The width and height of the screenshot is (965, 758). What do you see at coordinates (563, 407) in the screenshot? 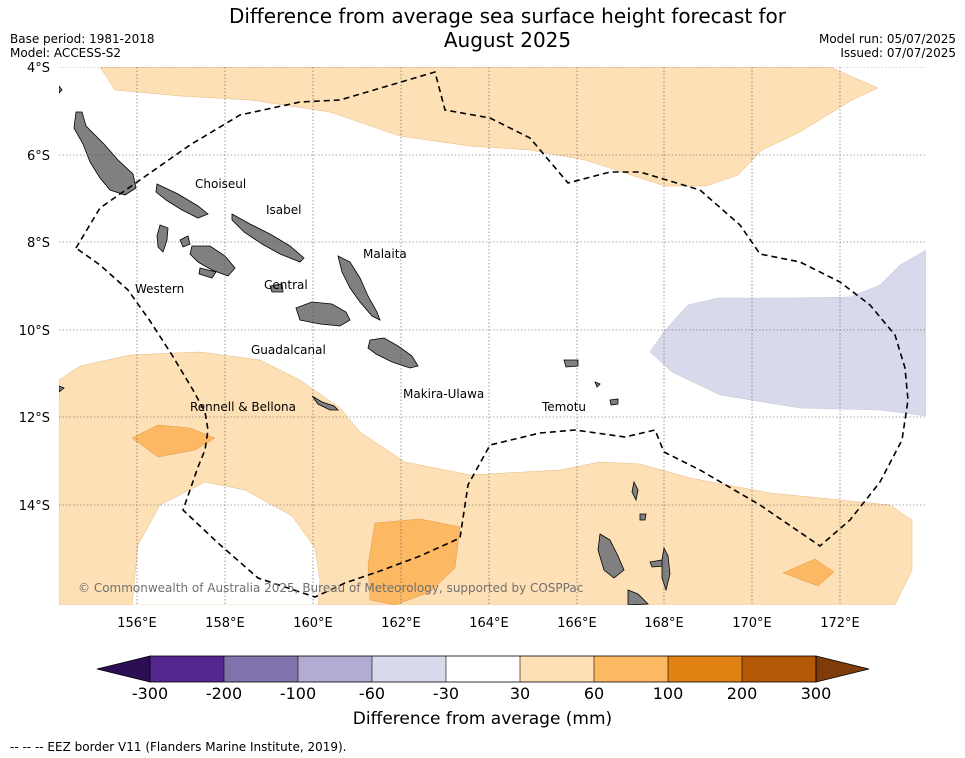
I see `label-temotu: Temotu` at bounding box center [563, 407].